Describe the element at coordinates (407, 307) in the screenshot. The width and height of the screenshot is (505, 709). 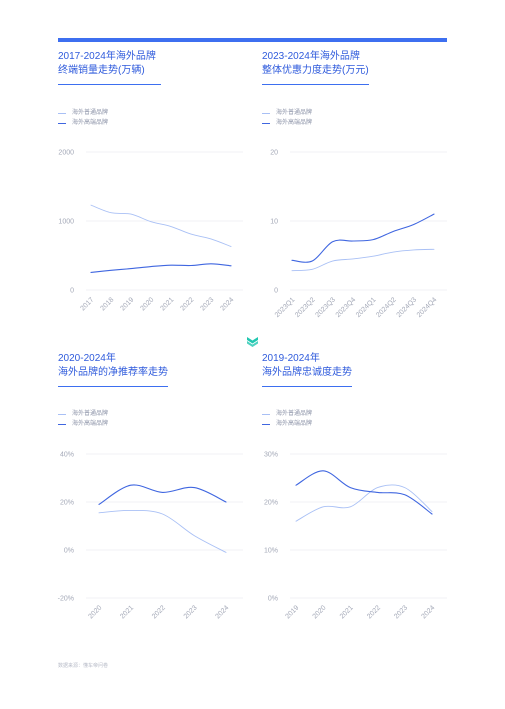
I see `x-tick-label: 2024Q3` at that location.